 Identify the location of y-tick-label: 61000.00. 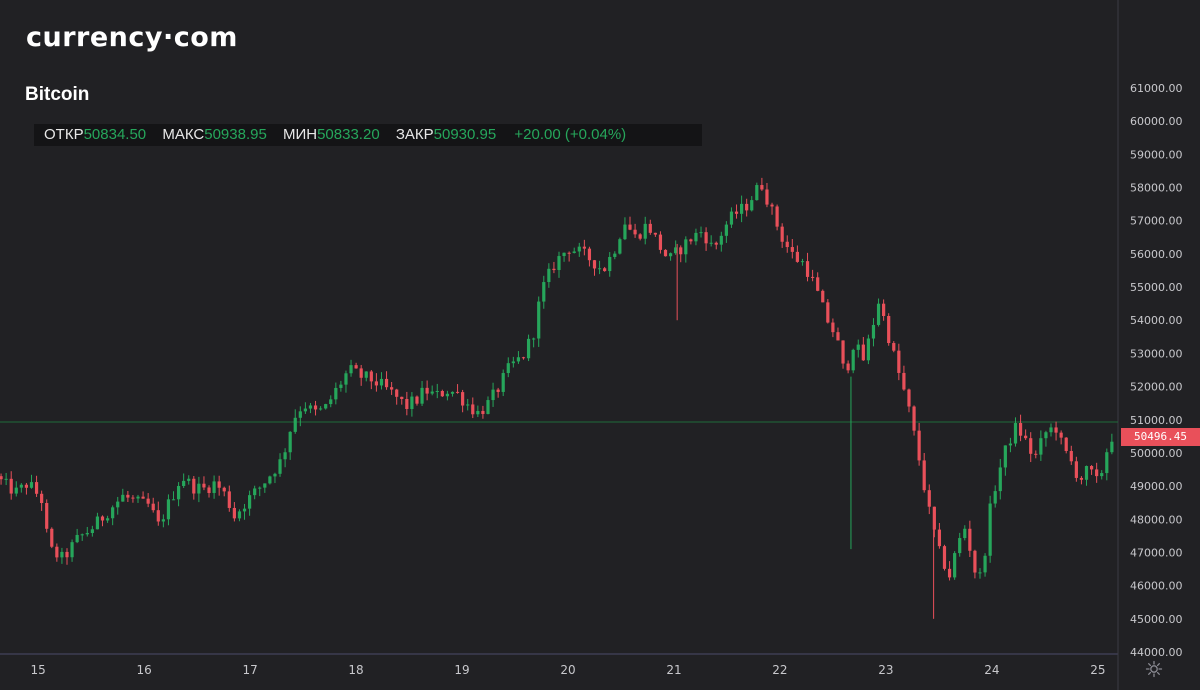
(1156, 88).